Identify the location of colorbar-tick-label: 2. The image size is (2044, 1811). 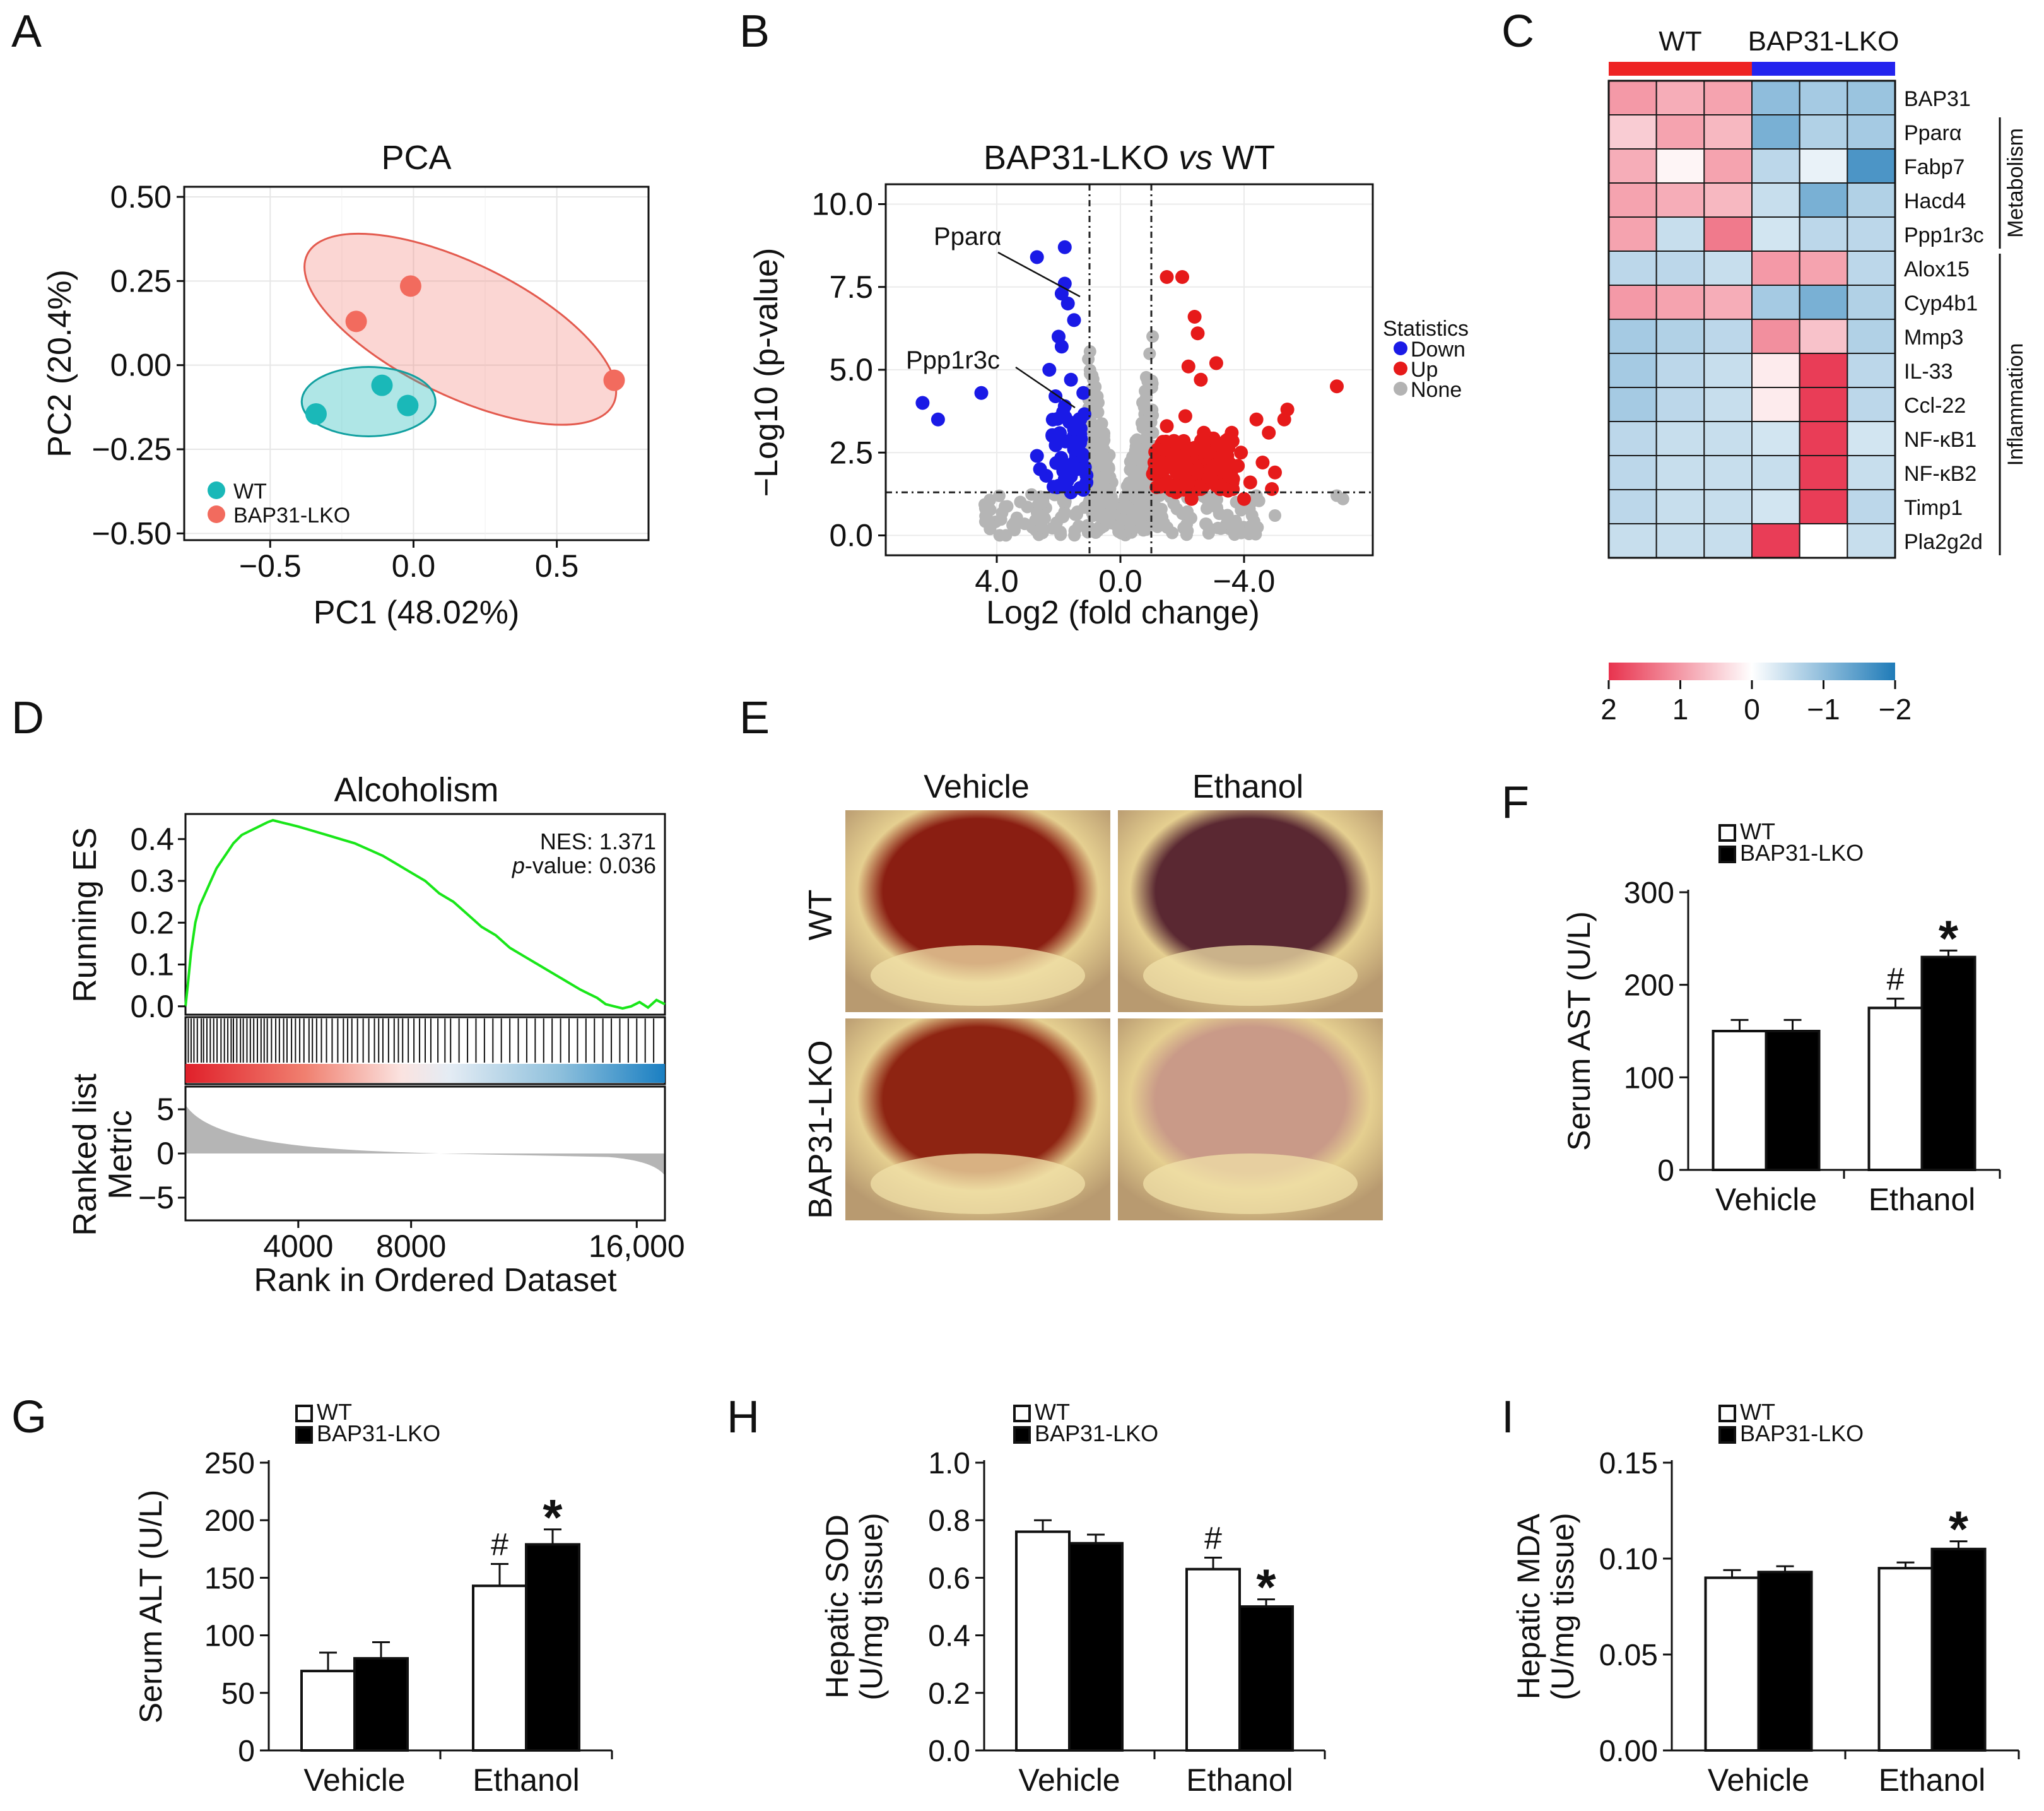
(1609, 709).